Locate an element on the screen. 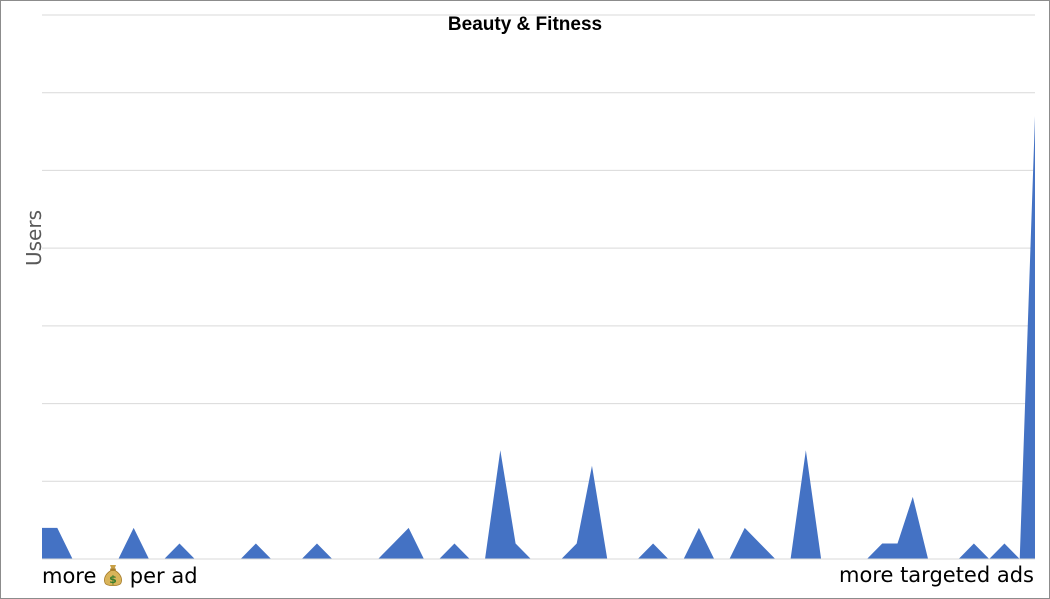 The image size is (1050, 599). x-left-text: more is located at coordinates (69, 576).